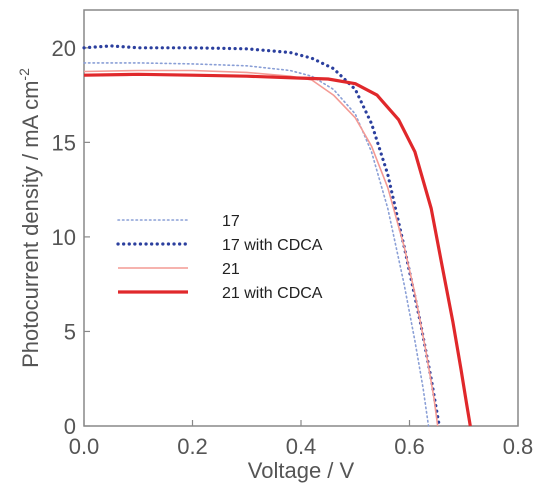  What do you see at coordinates (518, 446) in the screenshot?
I see `x-tick-label: 0.8` at bounding box center [518, 446].